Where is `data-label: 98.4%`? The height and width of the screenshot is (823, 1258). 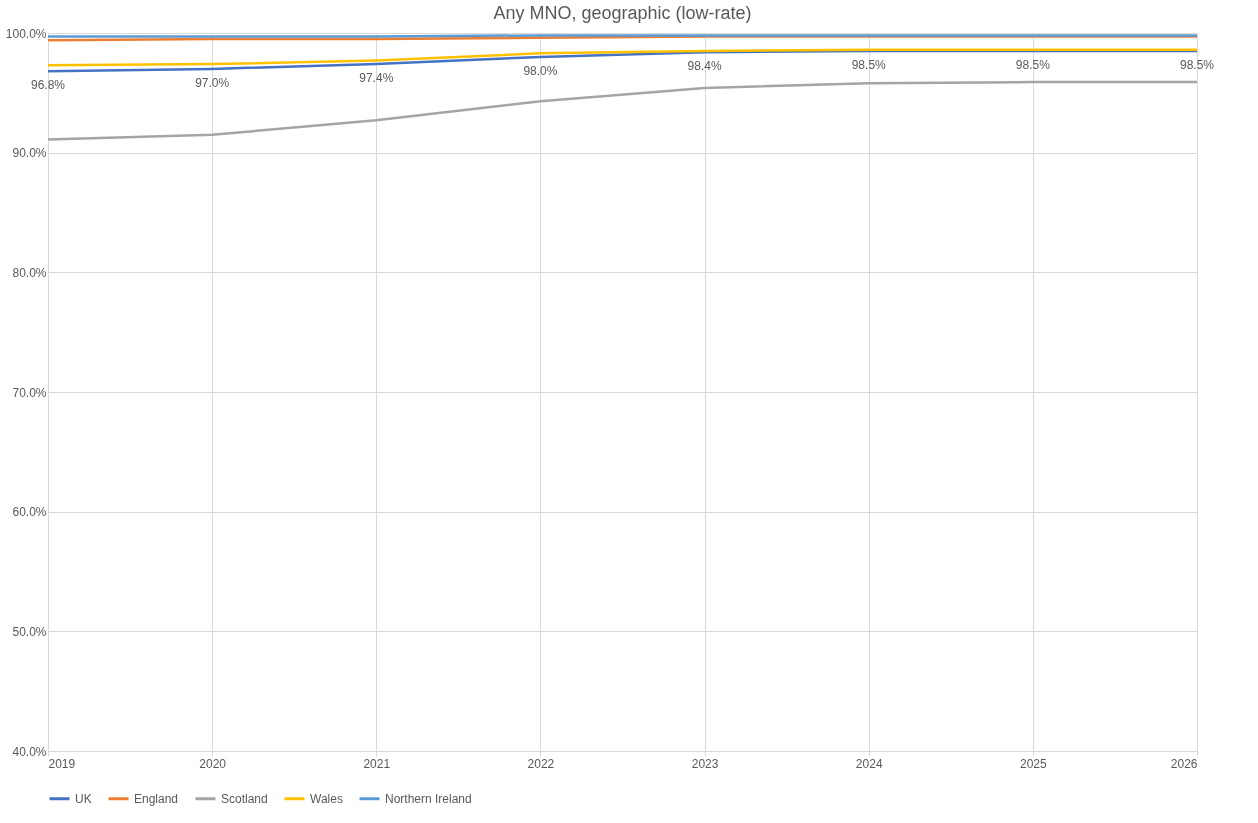
data-label: 98.4% is located at coordinates (704, 66).